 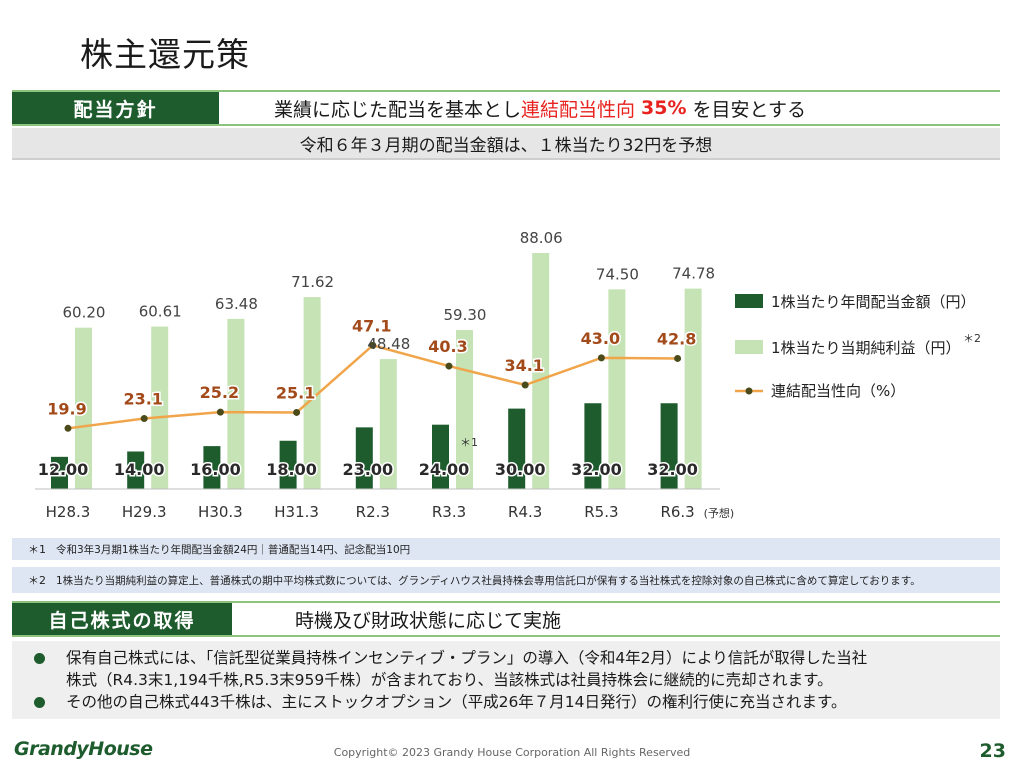 I want to click on category-label: H29.3, so click(x=144, y=512).